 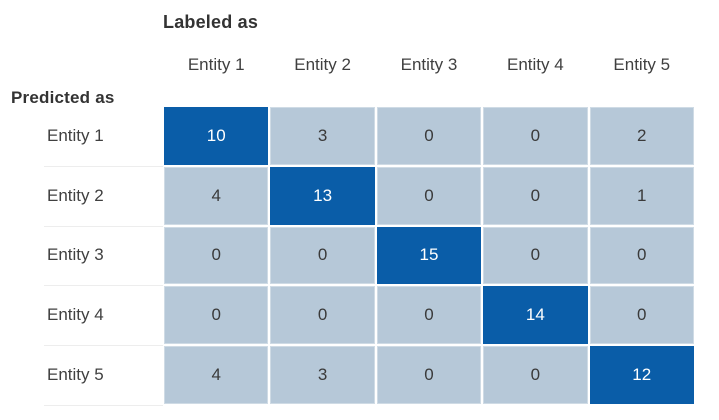 I want to click on row-label: Entity 1, so click(x=103, y=136).